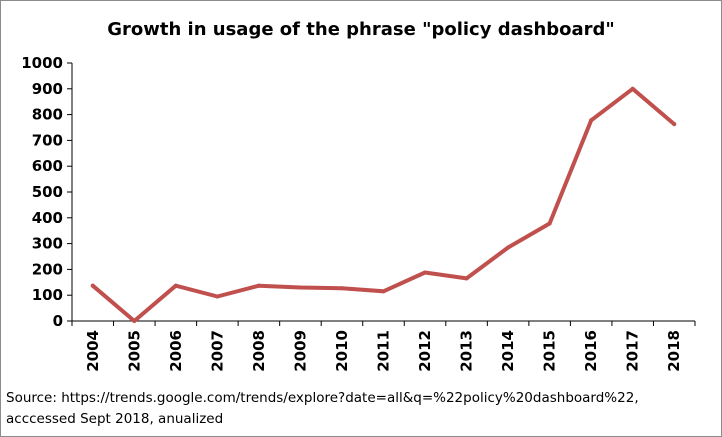  I want to click on y-tick-label: 200, so click(47, 269).